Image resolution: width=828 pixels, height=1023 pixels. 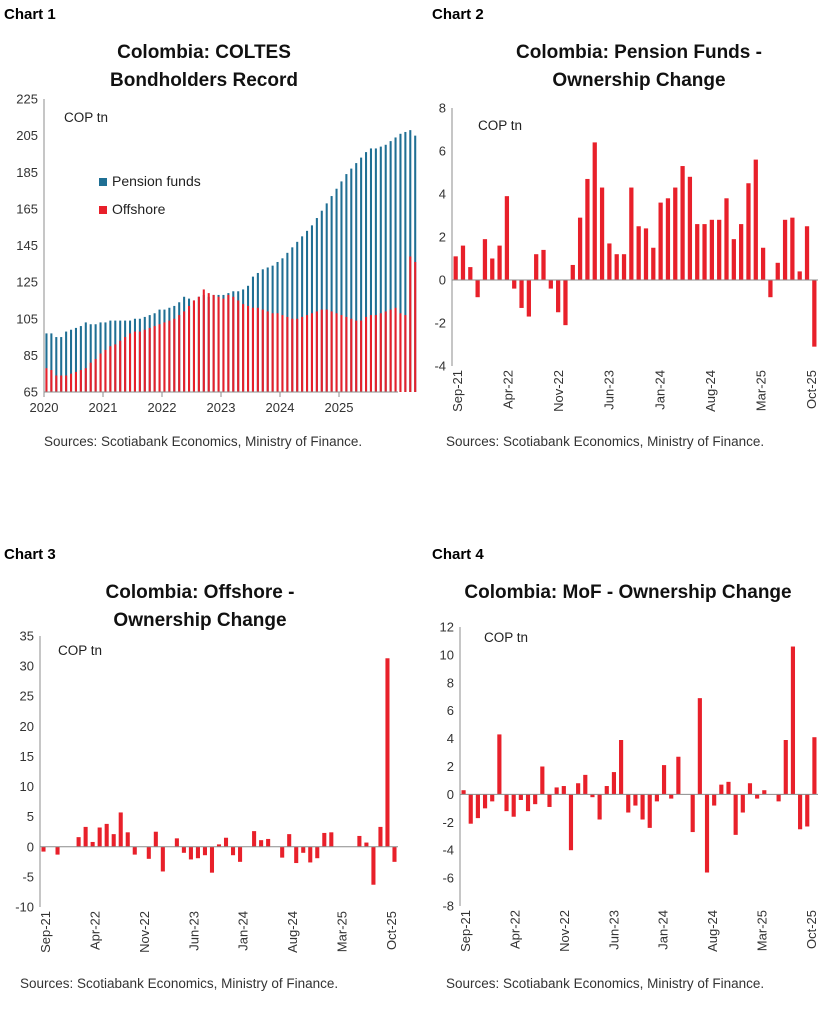 What do you see at coordinates (442, 194) in the screenshot?
I see `y-tick-label: 4` at bounding box center [442, 194].